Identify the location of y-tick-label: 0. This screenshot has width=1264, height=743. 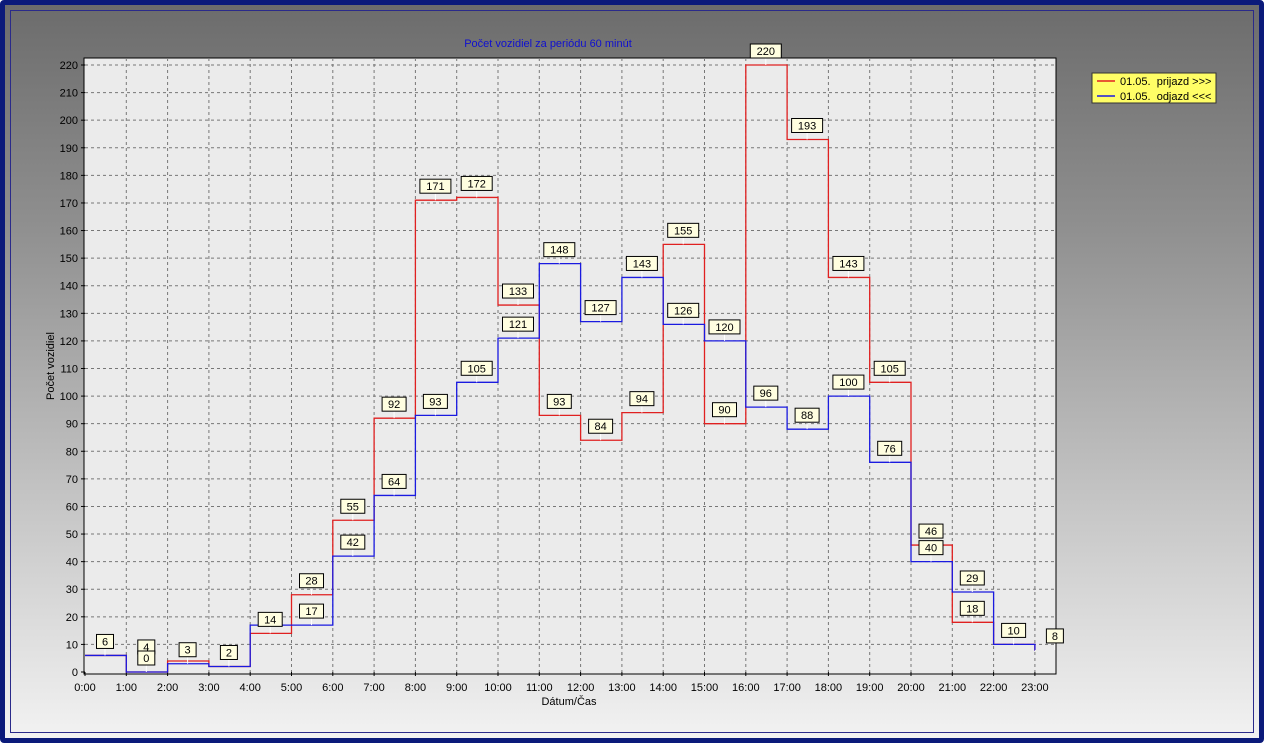
(75, 673).